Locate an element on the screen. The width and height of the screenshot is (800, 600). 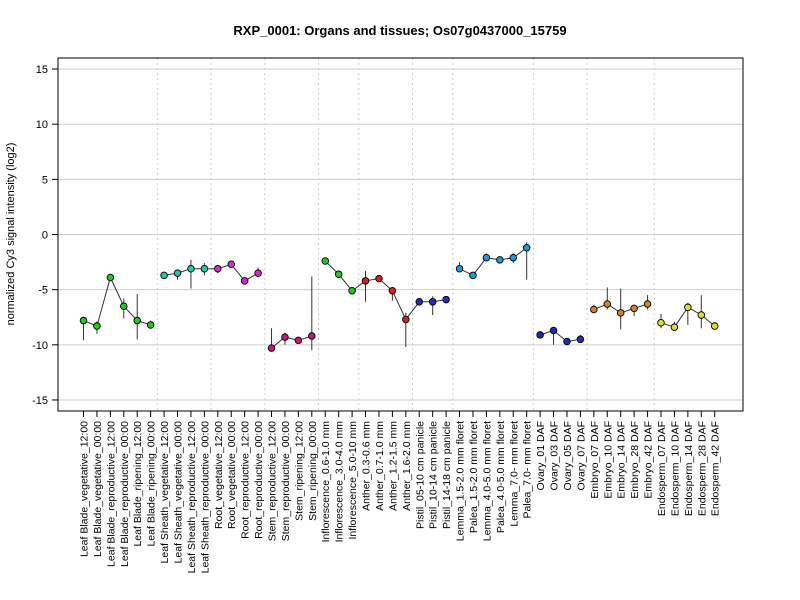
y-tick-label: -15 is located at coordinates (40, 401).